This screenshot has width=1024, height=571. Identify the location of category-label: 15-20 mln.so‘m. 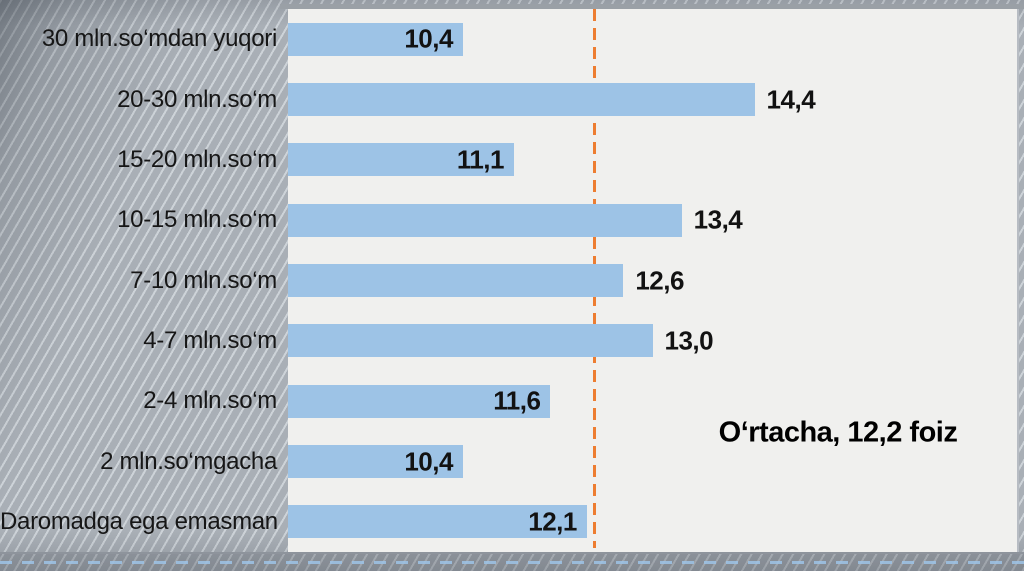
(197, 159).